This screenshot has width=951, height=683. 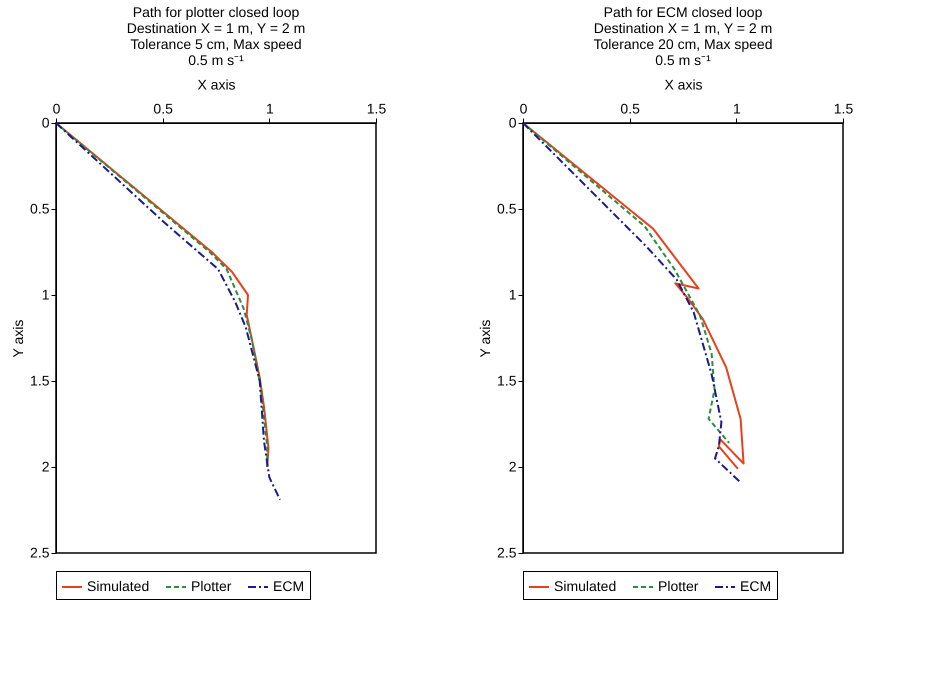 I want to click on chart-title: Path for plotter closed loop Destination X = 1 m, Y = 2 m Tolerance 5 cm, Max speed 0.5 m s⁻¹, so click(x=216, y=36).